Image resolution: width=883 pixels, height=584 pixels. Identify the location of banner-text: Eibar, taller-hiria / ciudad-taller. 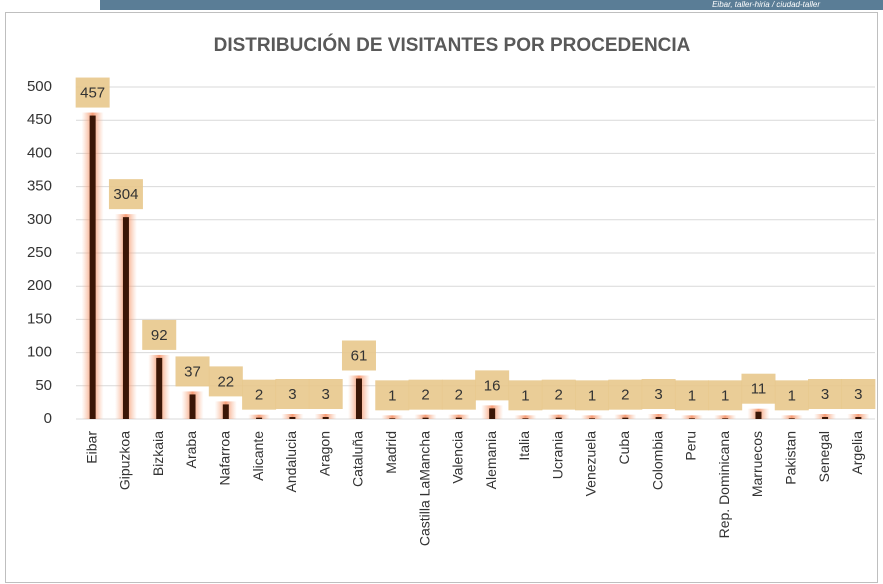
(766, 4).